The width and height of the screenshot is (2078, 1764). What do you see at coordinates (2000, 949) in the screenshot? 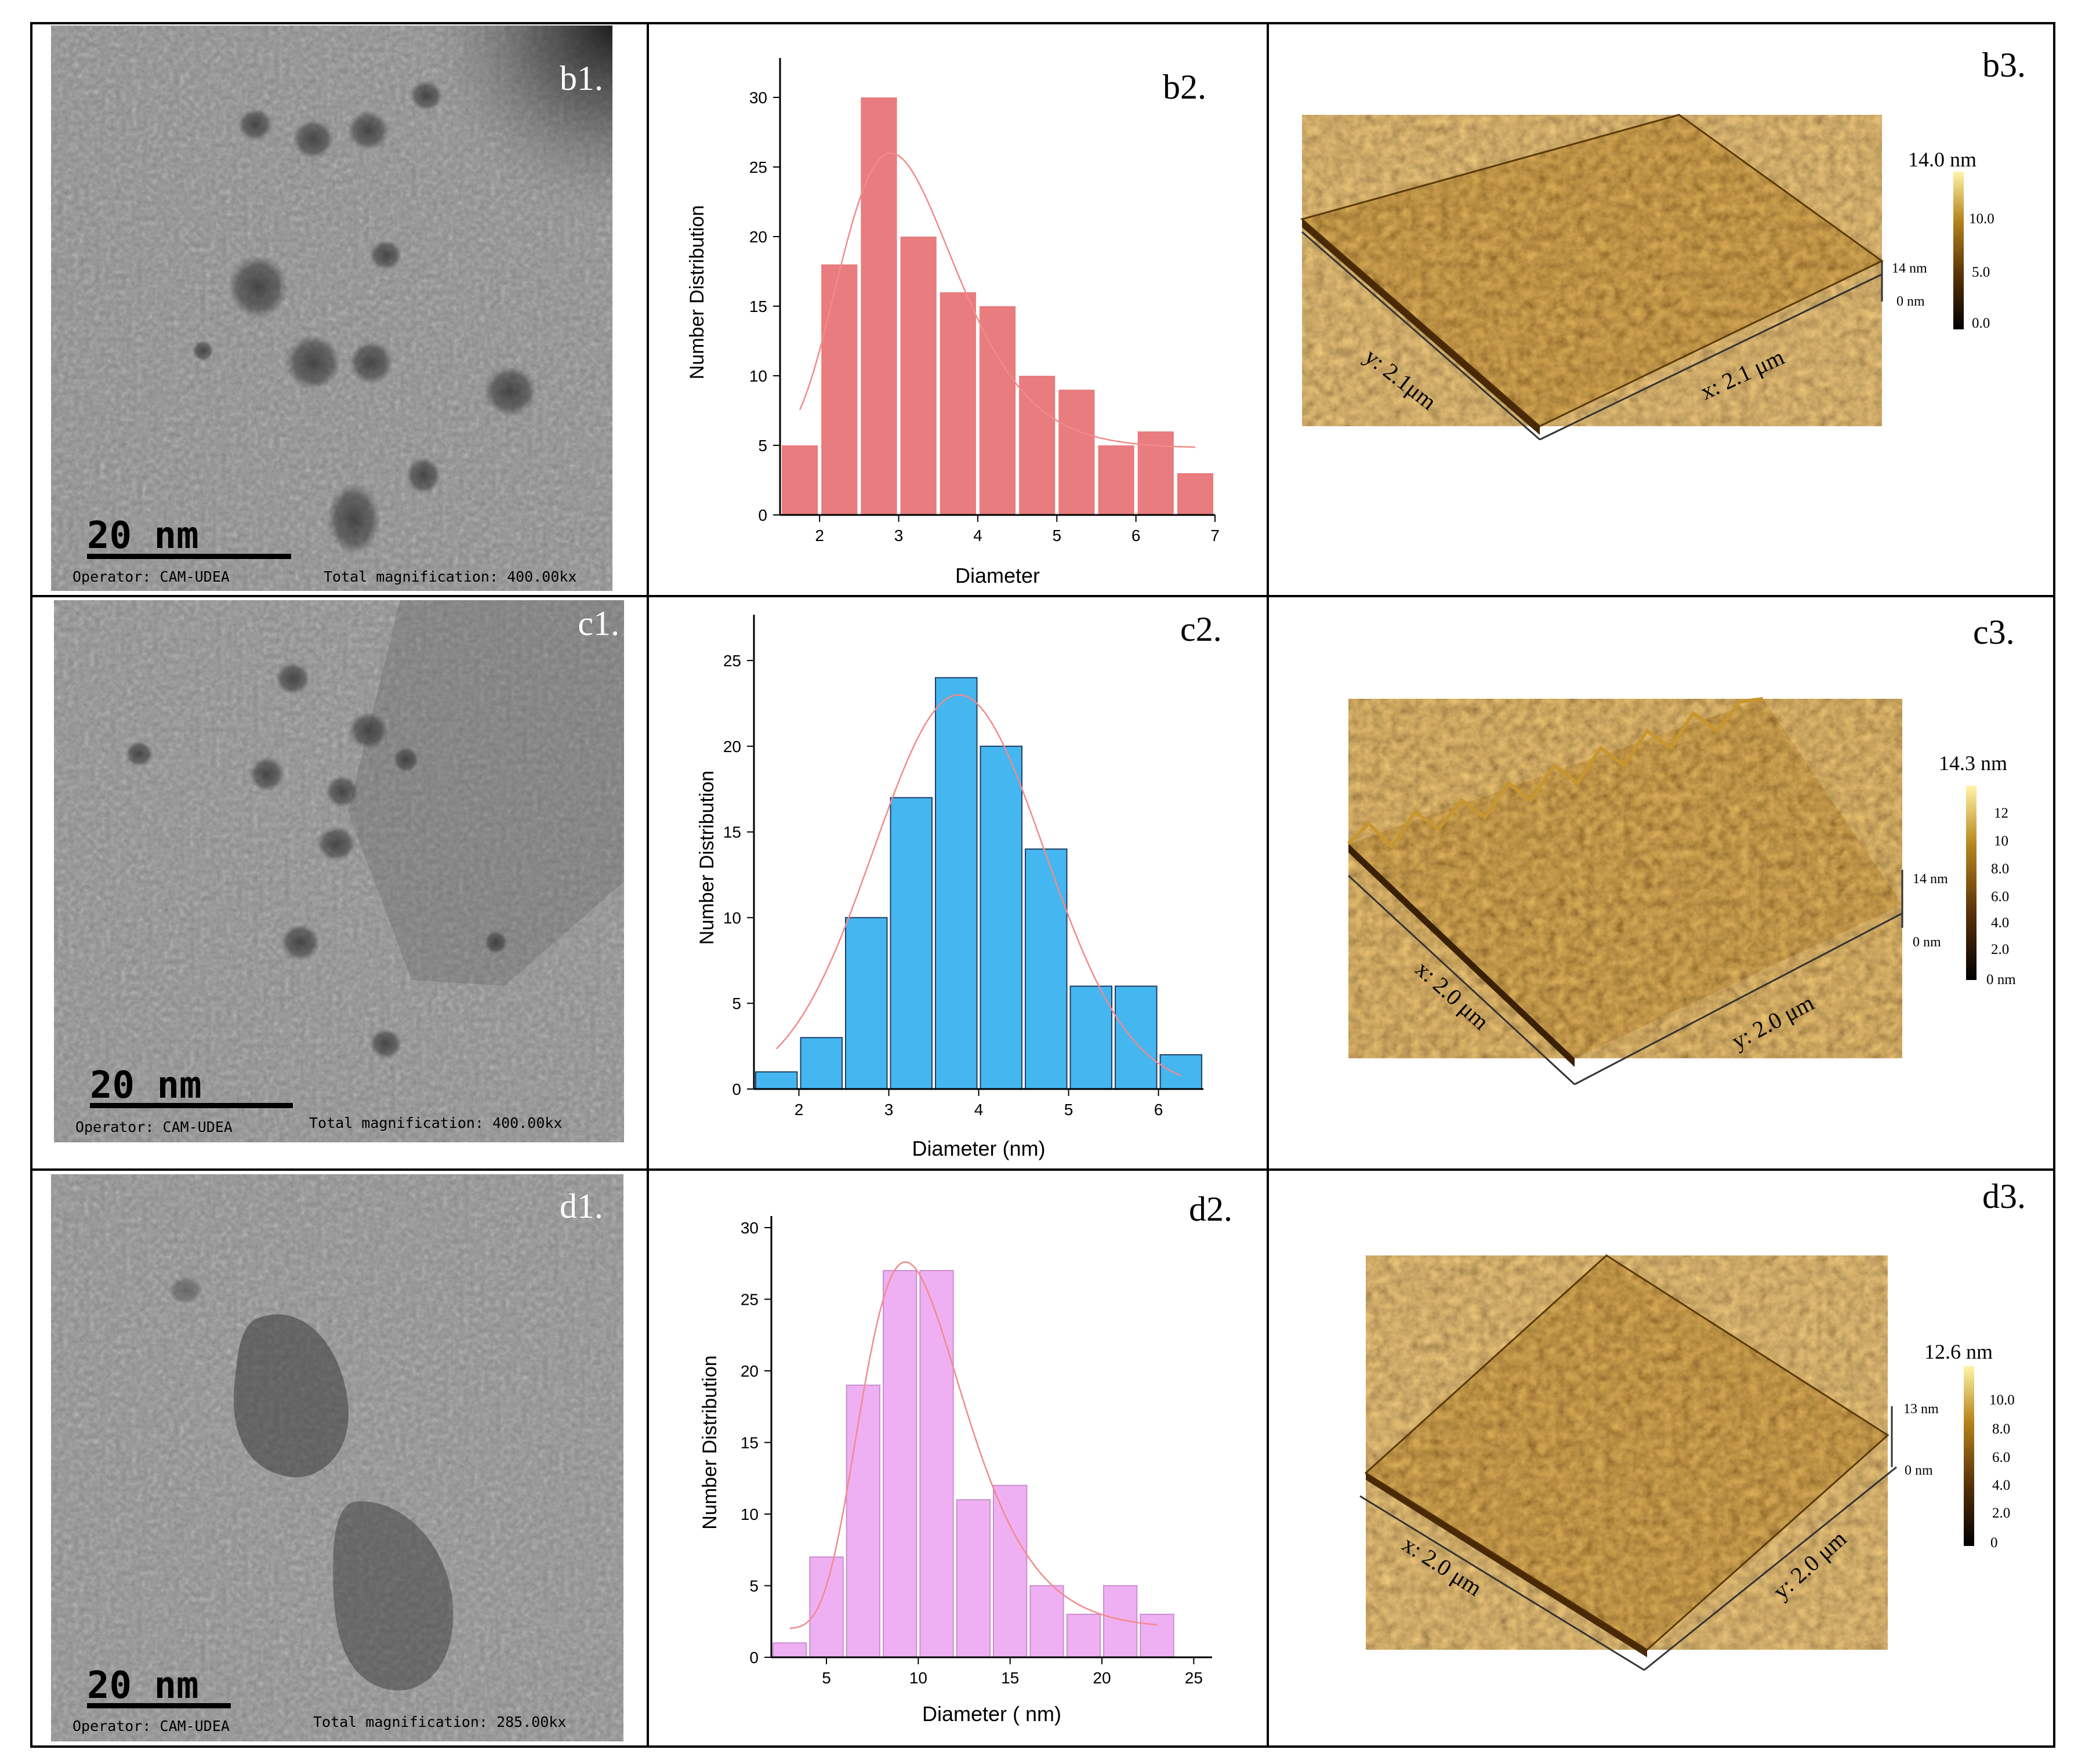
I see `colorbar-tick-c3-5: 2.0` at bounding box center [2000, 949].